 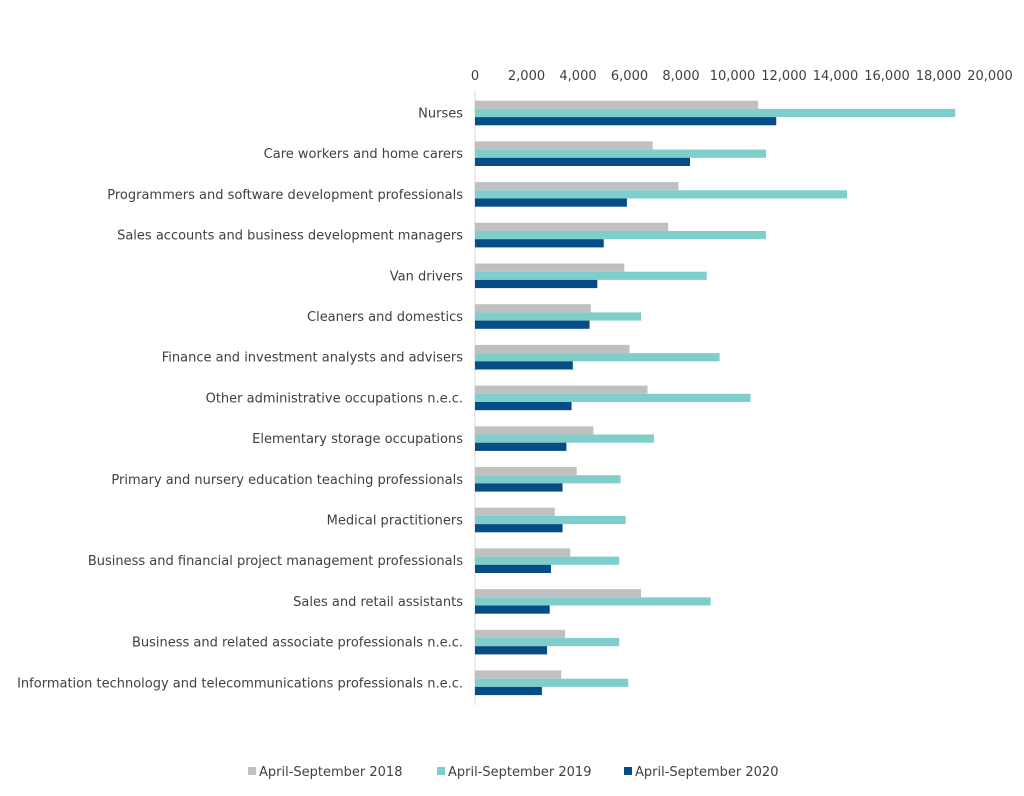 What do you see at coordinates (887, 76) in the screenshot?
I see `x-tick-label: 16,000` at bounding box center [887, 76].